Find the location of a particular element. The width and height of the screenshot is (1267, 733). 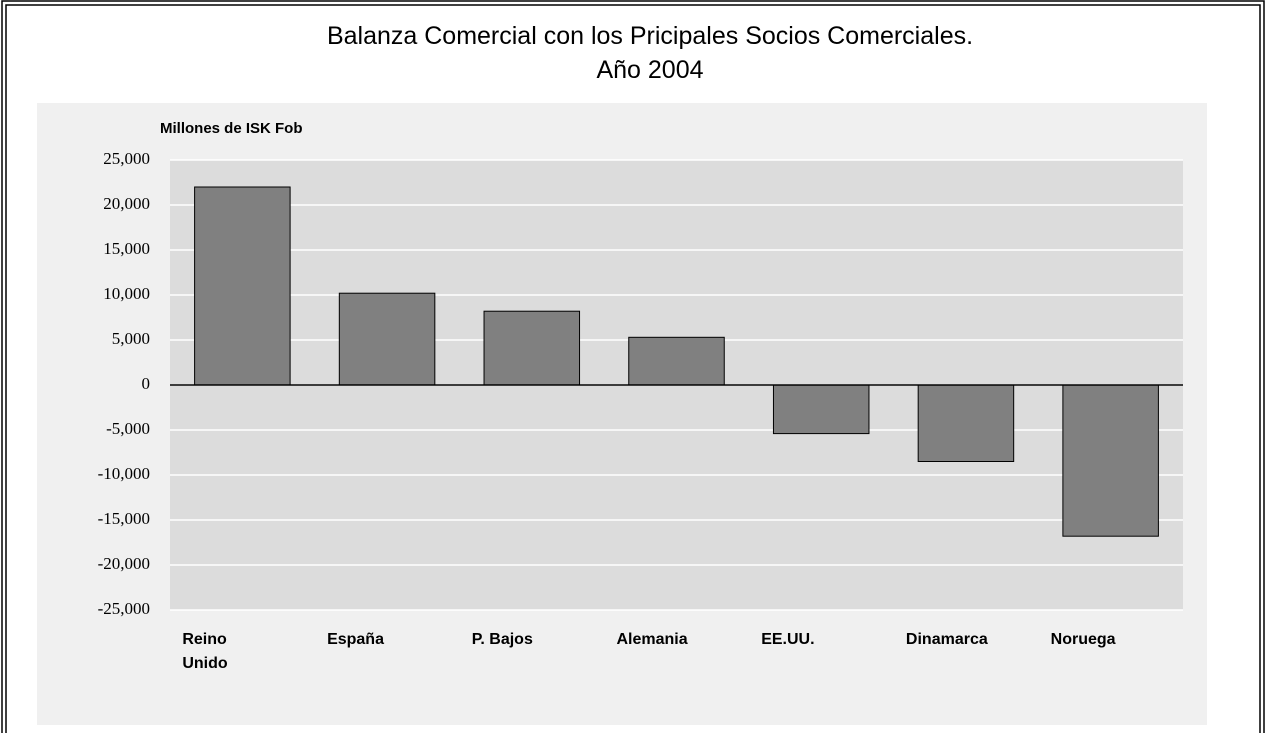

x-tick-label: Noruega is located at coordinates (1083, 639).